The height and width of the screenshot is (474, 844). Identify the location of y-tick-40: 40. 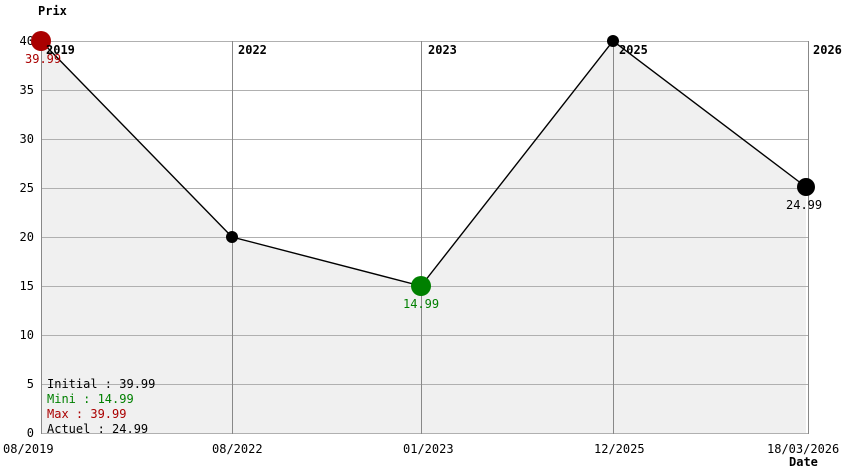
(26, 41).